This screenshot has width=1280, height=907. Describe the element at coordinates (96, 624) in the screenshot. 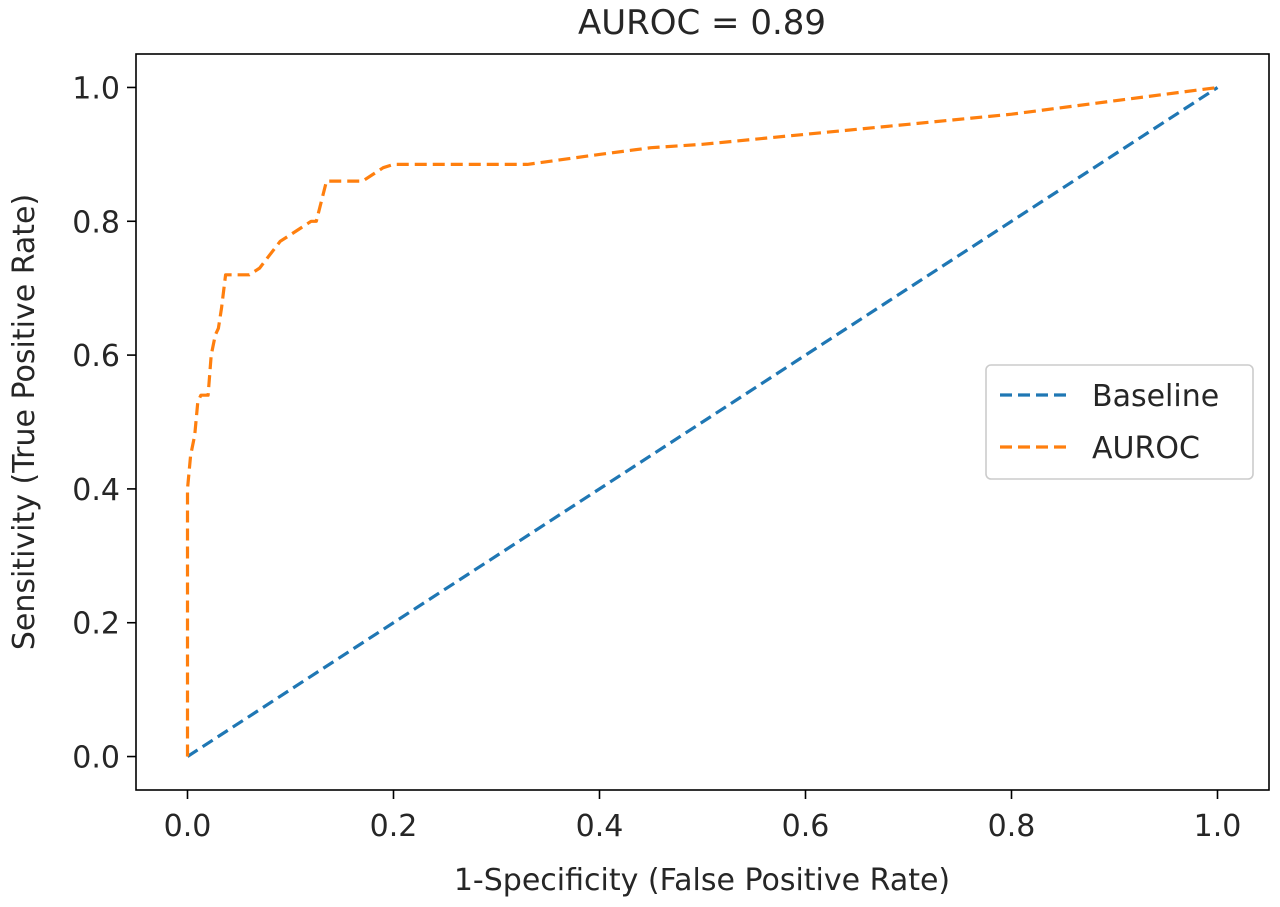

I see `y-tick-label: 0.2` at that location.